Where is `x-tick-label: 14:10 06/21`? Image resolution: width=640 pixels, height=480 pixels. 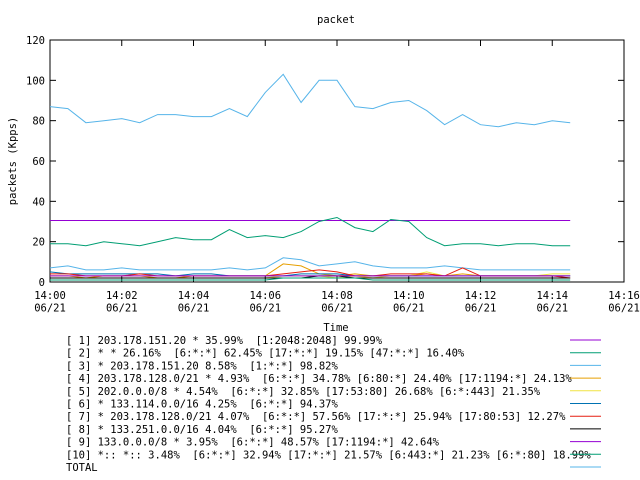
x-tick-label: 14:10 06/21 is located at coordinates (409, 302).